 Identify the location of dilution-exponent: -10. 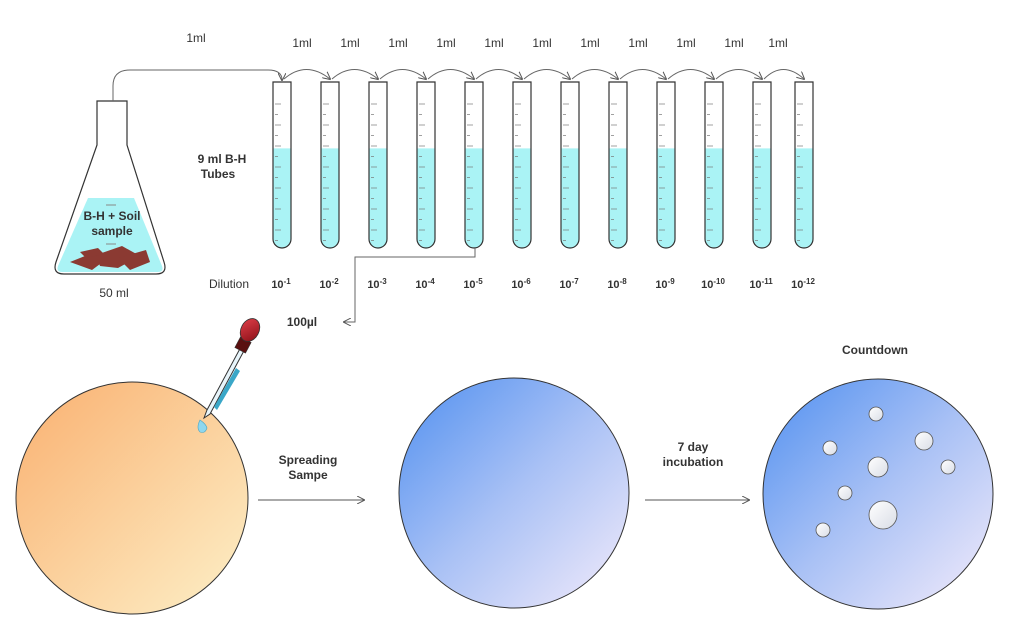
(719, 281).